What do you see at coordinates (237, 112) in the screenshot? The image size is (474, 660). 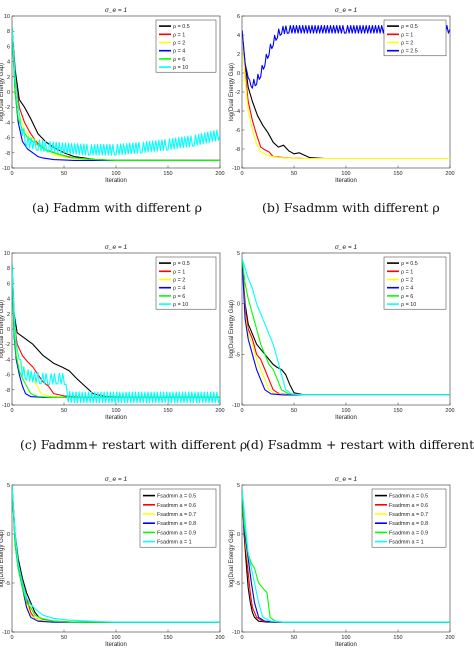 I see `y-tick-label: -4` at bounding box center [237, 112].